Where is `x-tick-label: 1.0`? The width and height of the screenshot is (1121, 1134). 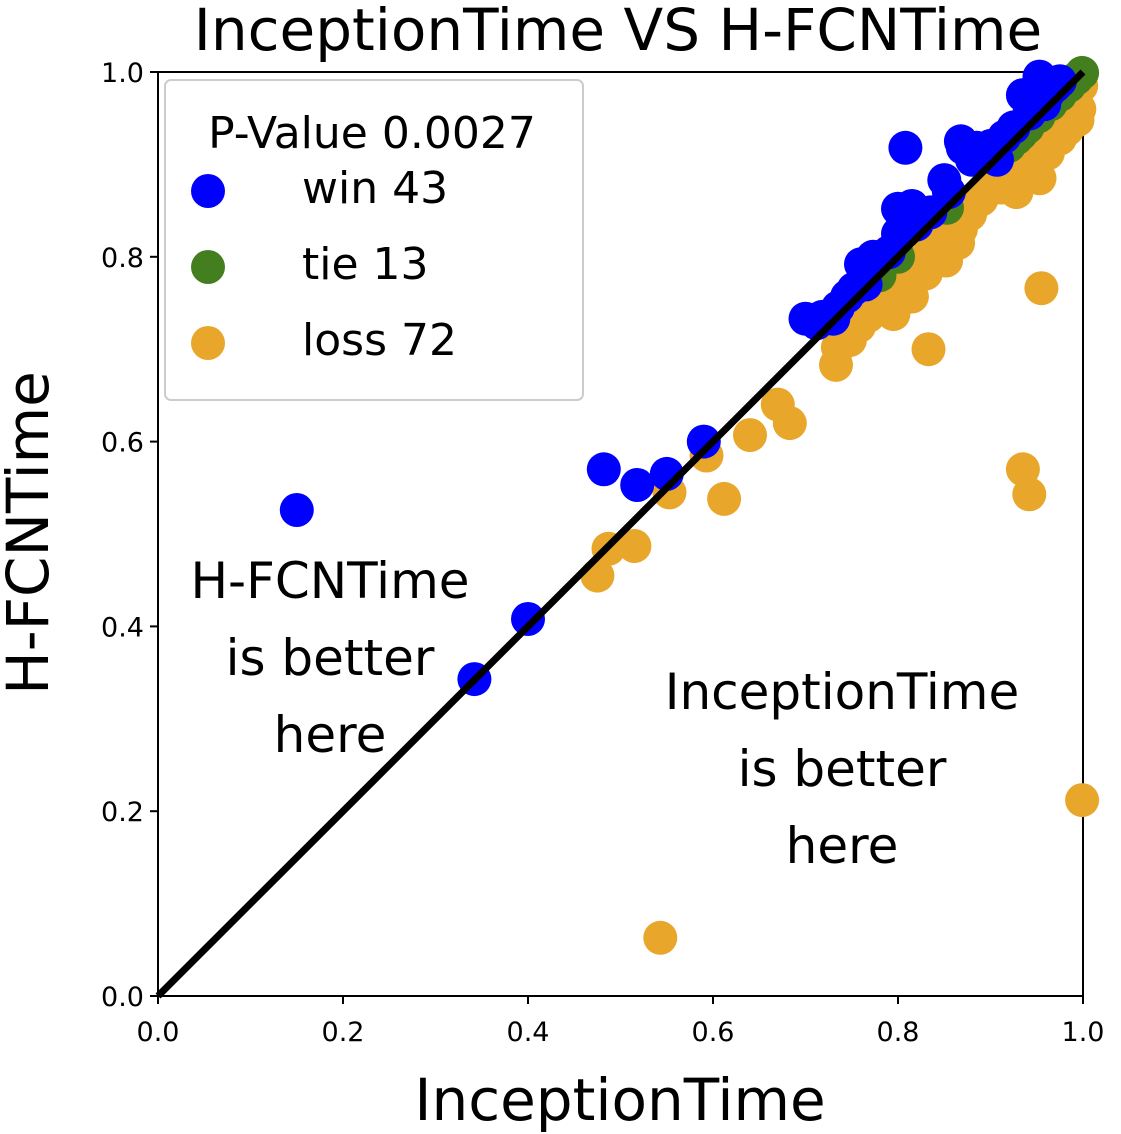
x-tick-label: 1.0 is located at coordinates (1083, 1032).